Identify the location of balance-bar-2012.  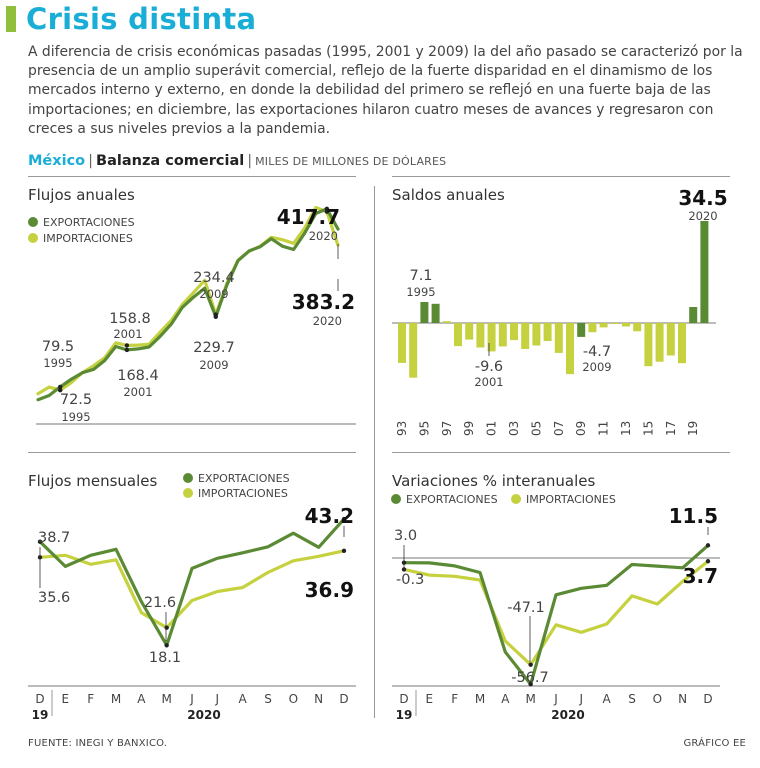
(614, 323).